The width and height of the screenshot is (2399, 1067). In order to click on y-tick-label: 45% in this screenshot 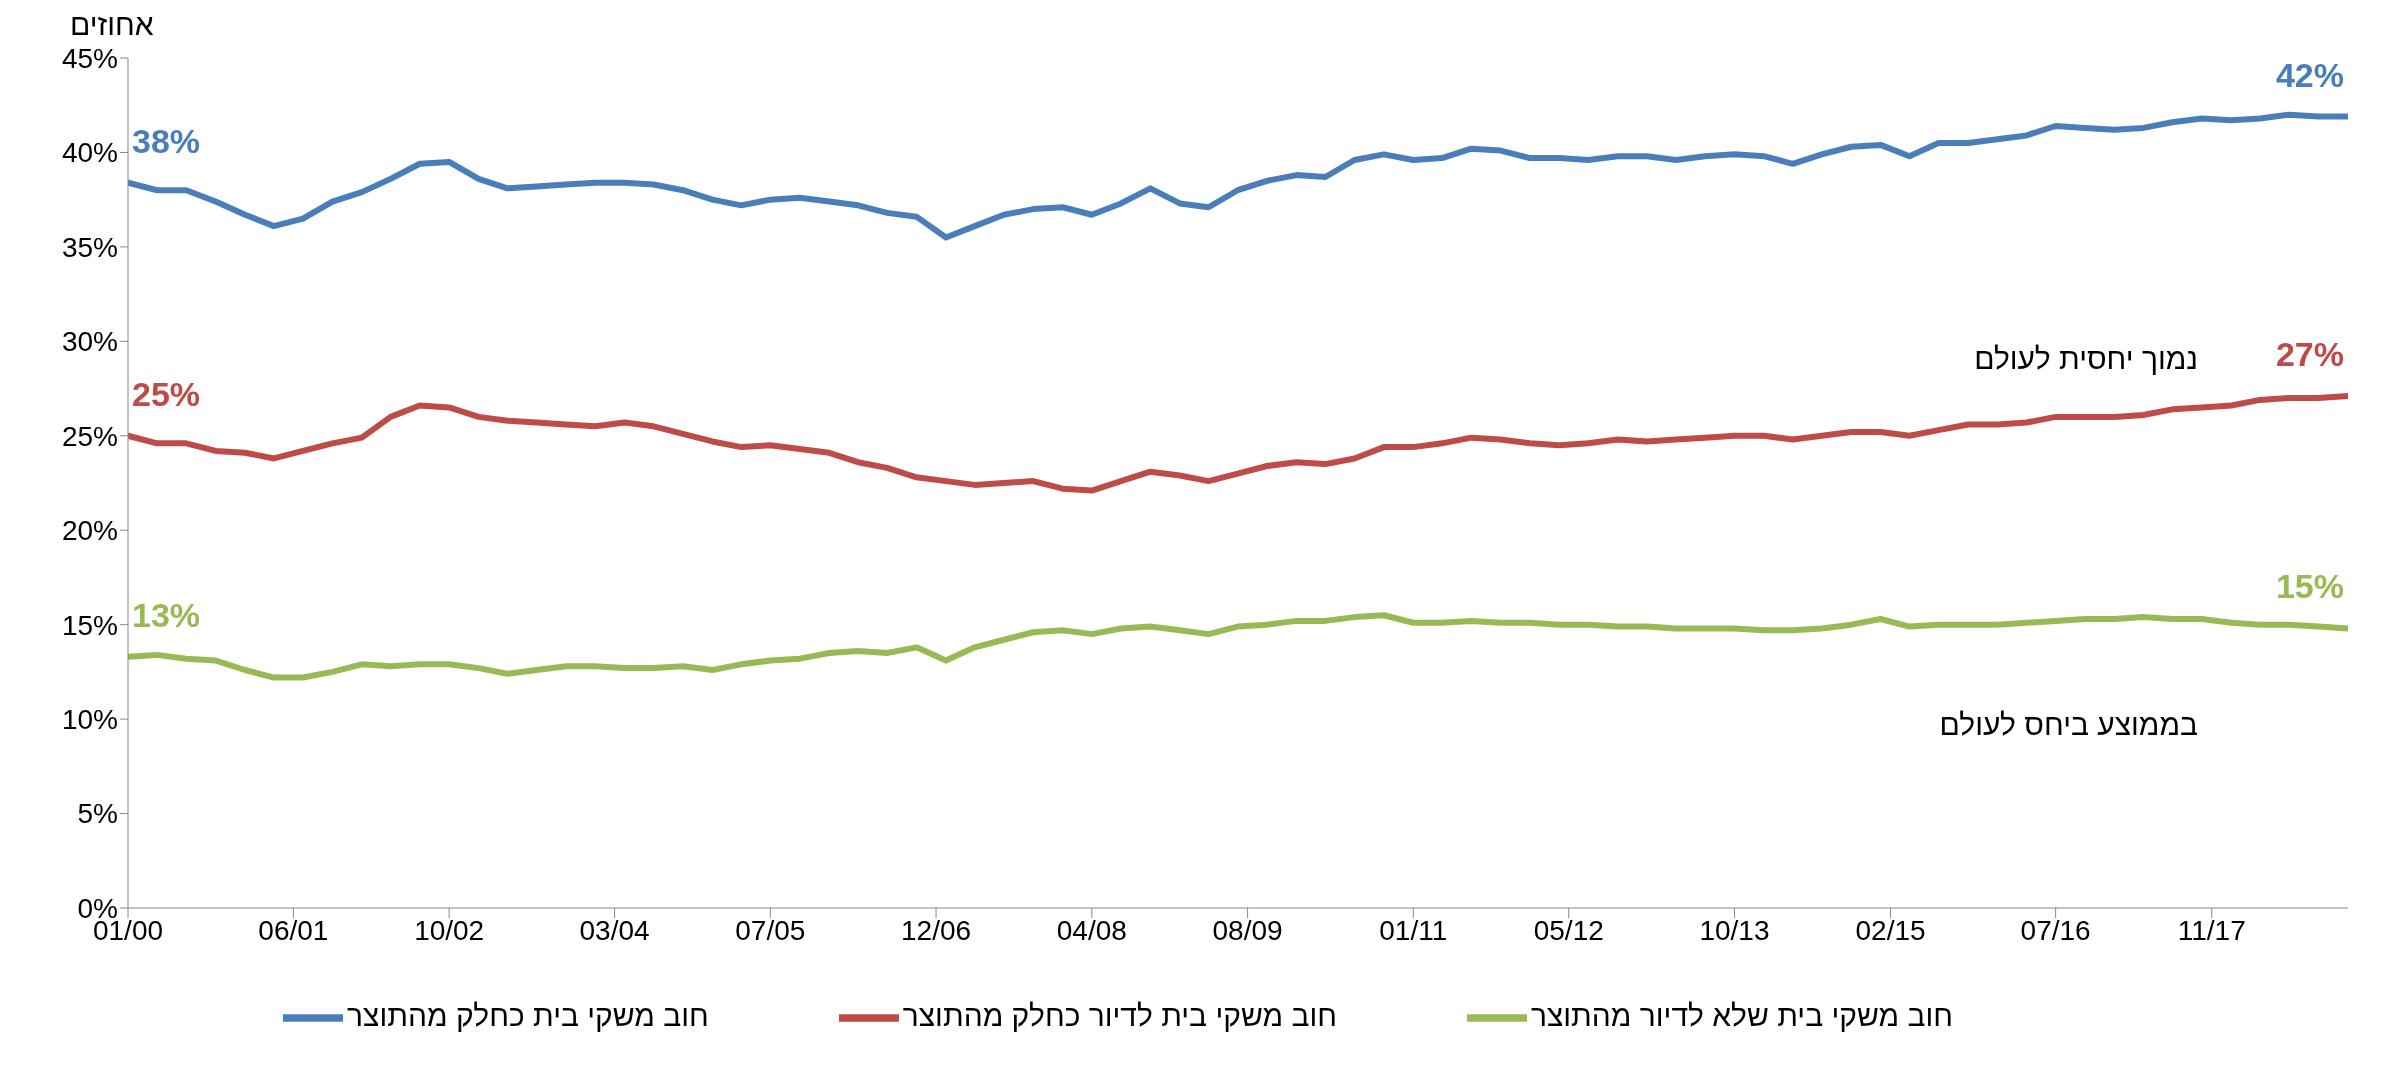, I will do `click(89, 58)`.